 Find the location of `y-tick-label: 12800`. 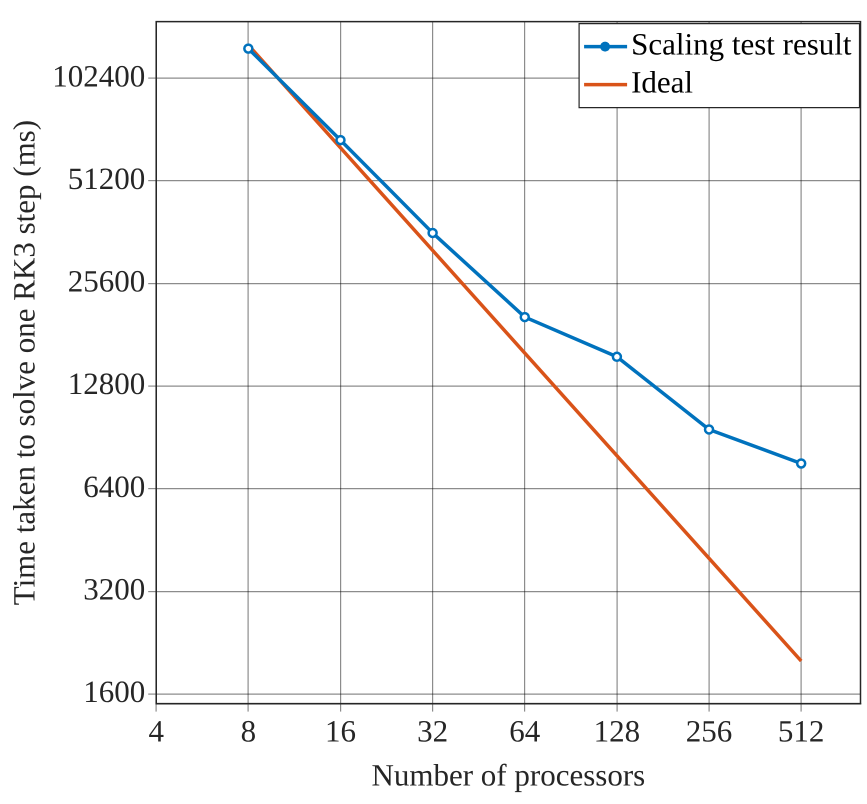

y-tick-label: 12800 is located at coordinates (107, 384).